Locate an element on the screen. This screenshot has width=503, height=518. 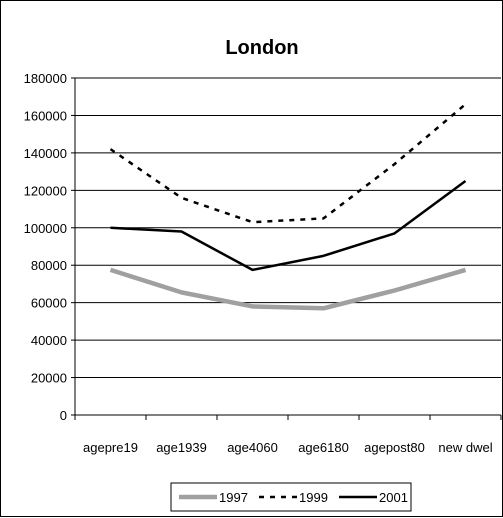
series-line-2001 is located at coordinates (288, 225).